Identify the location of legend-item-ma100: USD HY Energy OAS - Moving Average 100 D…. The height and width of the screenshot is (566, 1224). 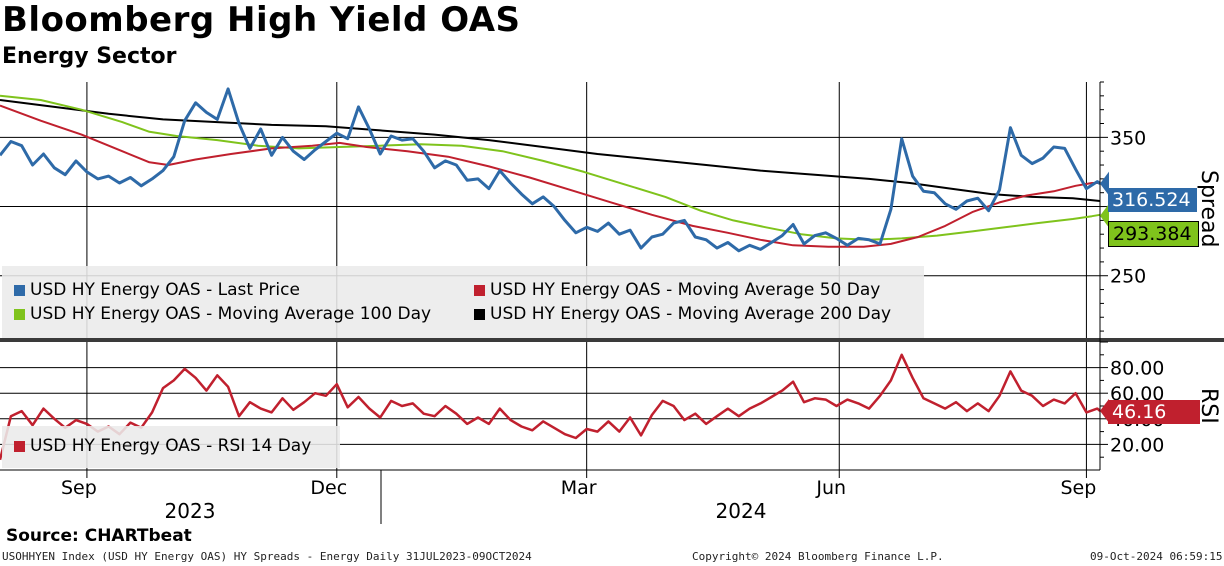
(222, 314).